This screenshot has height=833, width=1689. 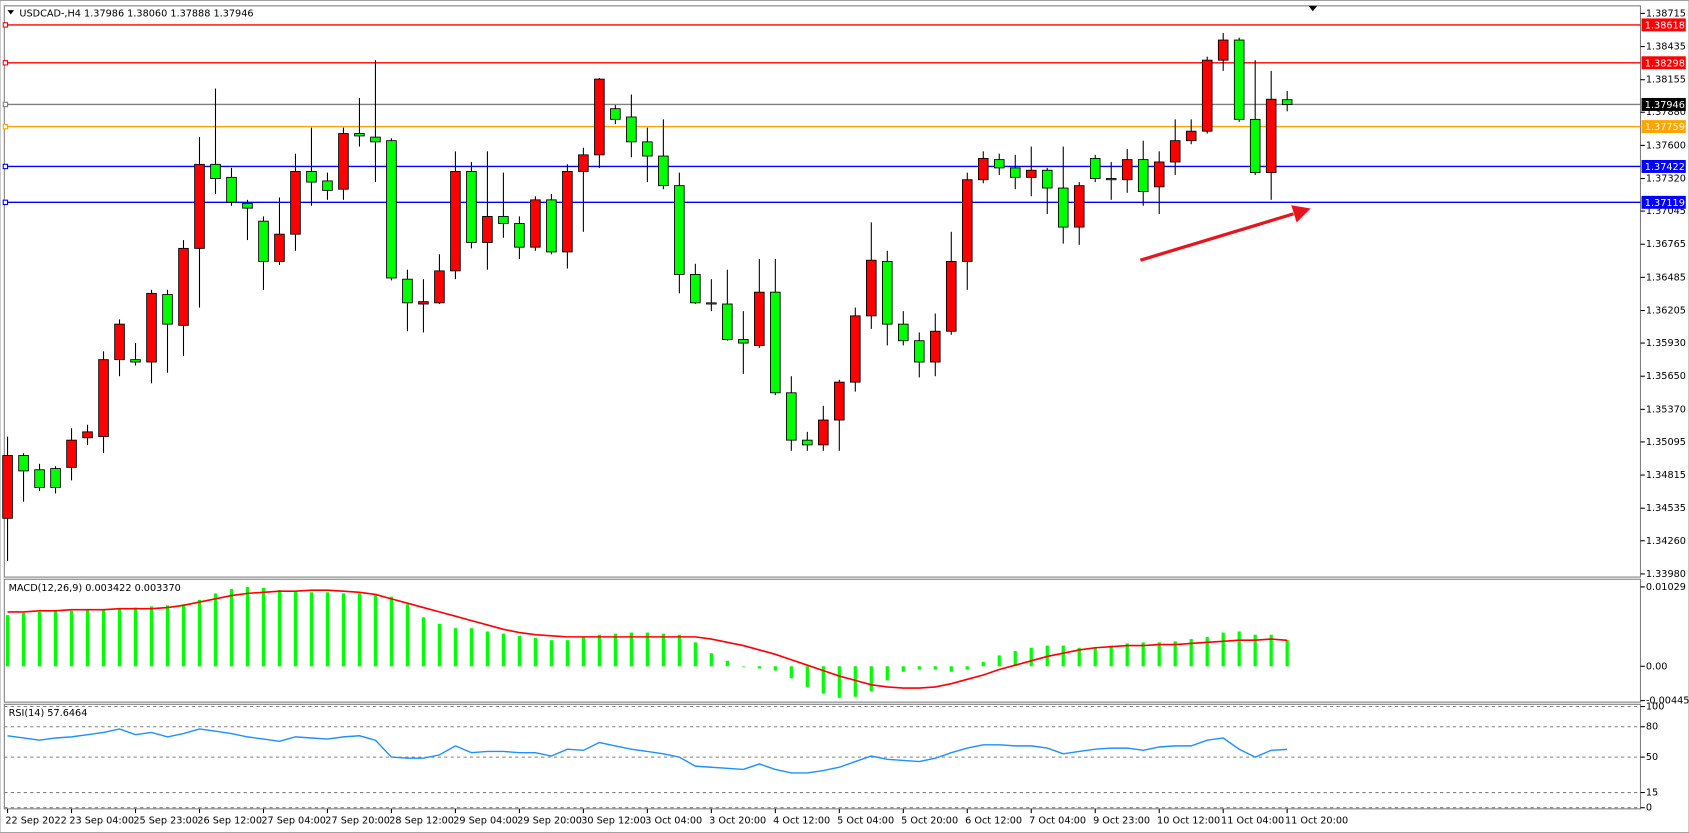 What do you see at coordinates (1666, 587) in the screenshot?
I see `y-tick-label: 0.01029` at bounding box center [1666, 587].